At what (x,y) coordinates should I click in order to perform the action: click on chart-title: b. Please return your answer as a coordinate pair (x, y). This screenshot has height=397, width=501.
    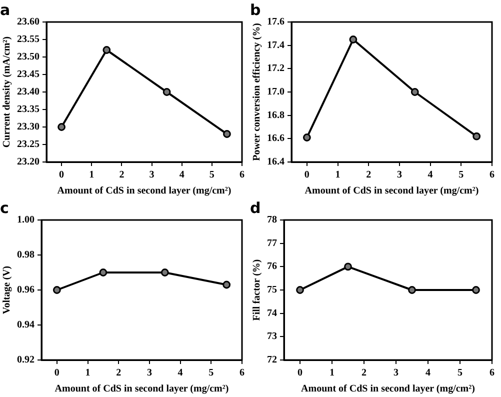
    Looking at the image, I should click on (255, 9).